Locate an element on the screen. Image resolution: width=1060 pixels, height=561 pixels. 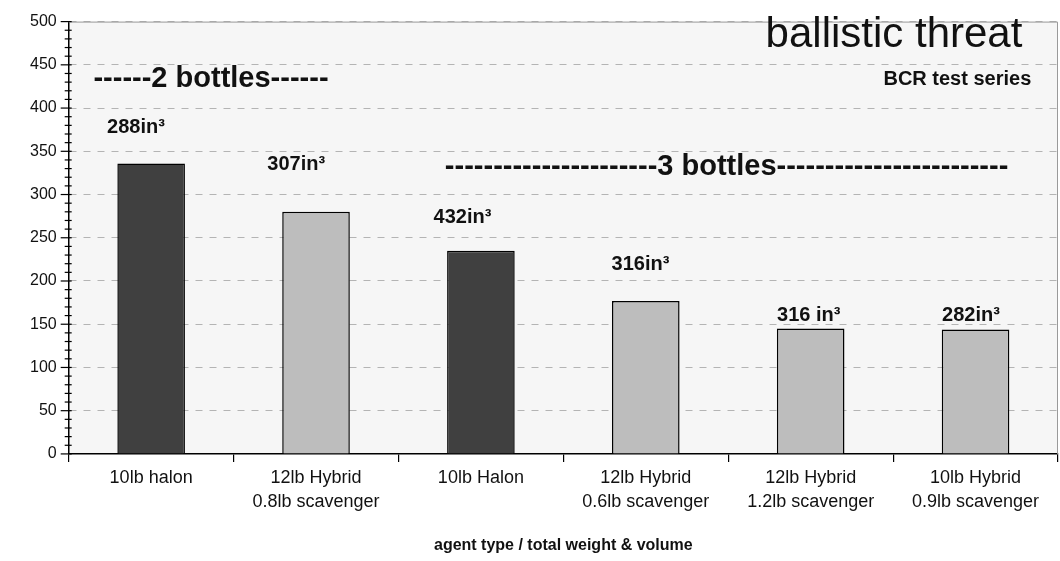
x-tick-label: 12lb Hybrid 0.8lb scavenger is located at coordinates (316, 488).